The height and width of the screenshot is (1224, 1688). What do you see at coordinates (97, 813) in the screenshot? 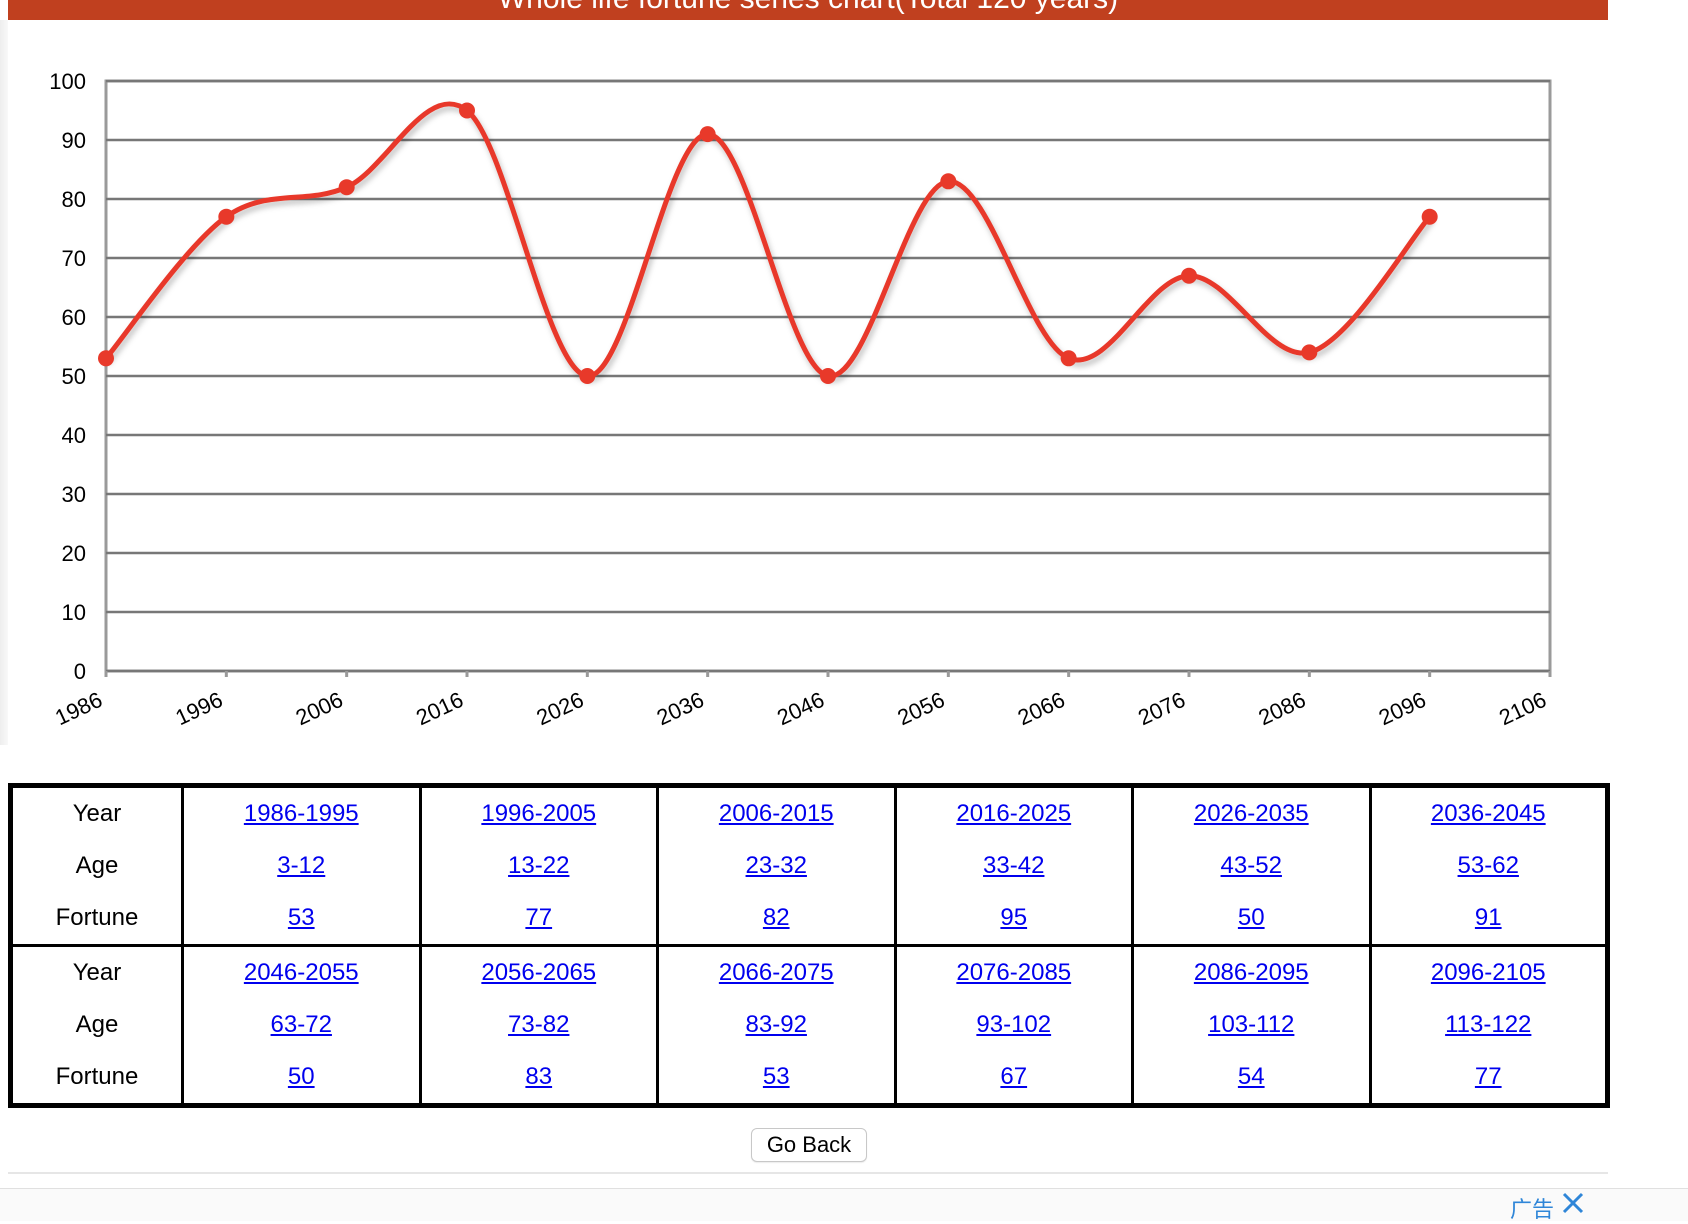
I see `label-year: Year` at bounding box center [97, 813].